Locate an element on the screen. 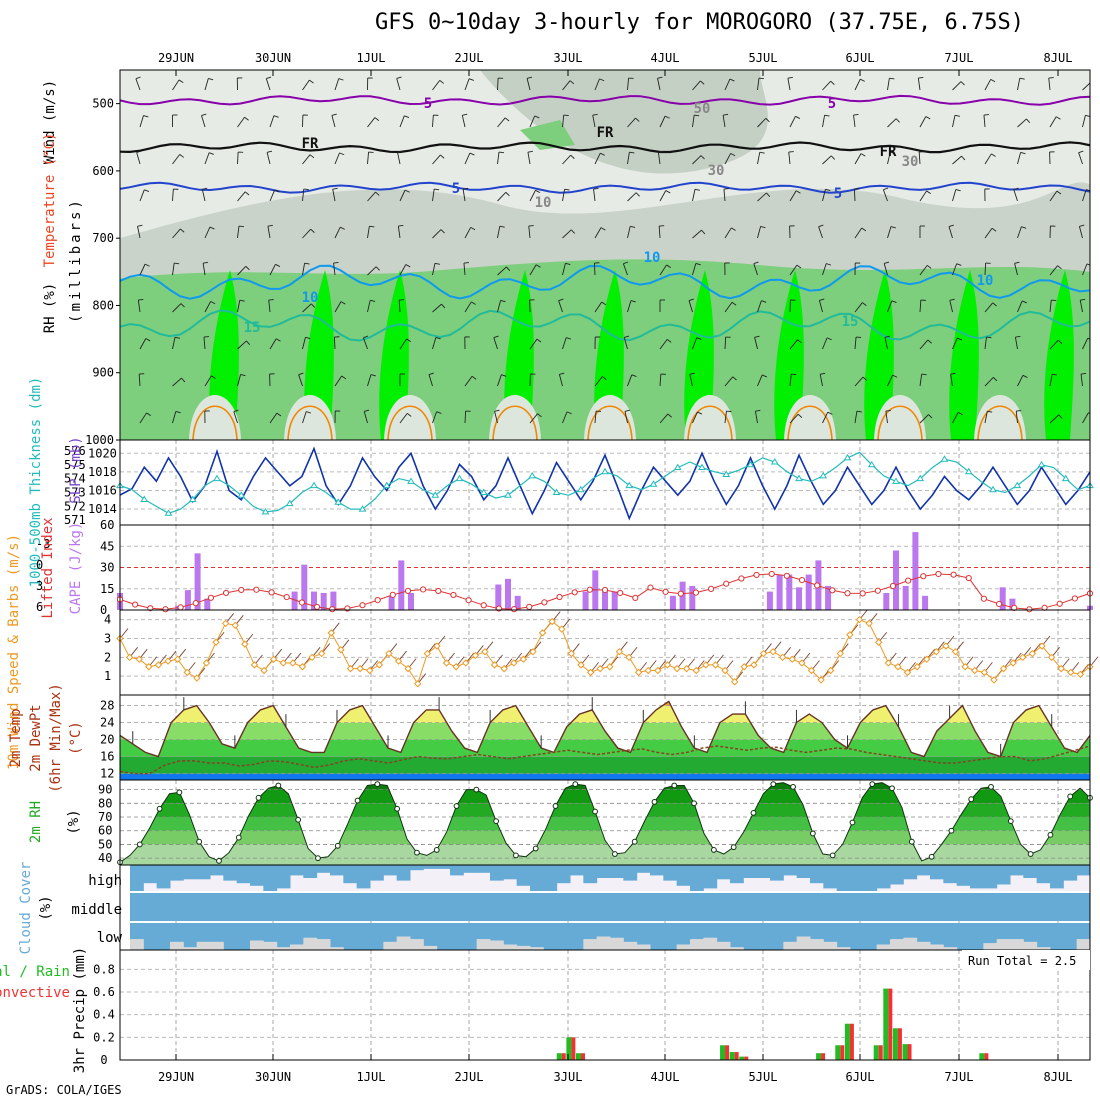 This screenshot has height=1100, width=1100. temp-line is located at coordinates (605, 729).